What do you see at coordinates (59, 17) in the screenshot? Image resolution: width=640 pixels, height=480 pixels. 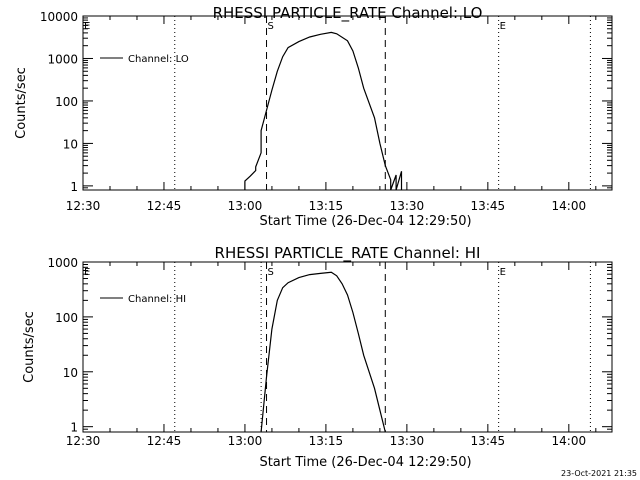 I see `y-tick-label: 10000` at bounding box center [59, 17].